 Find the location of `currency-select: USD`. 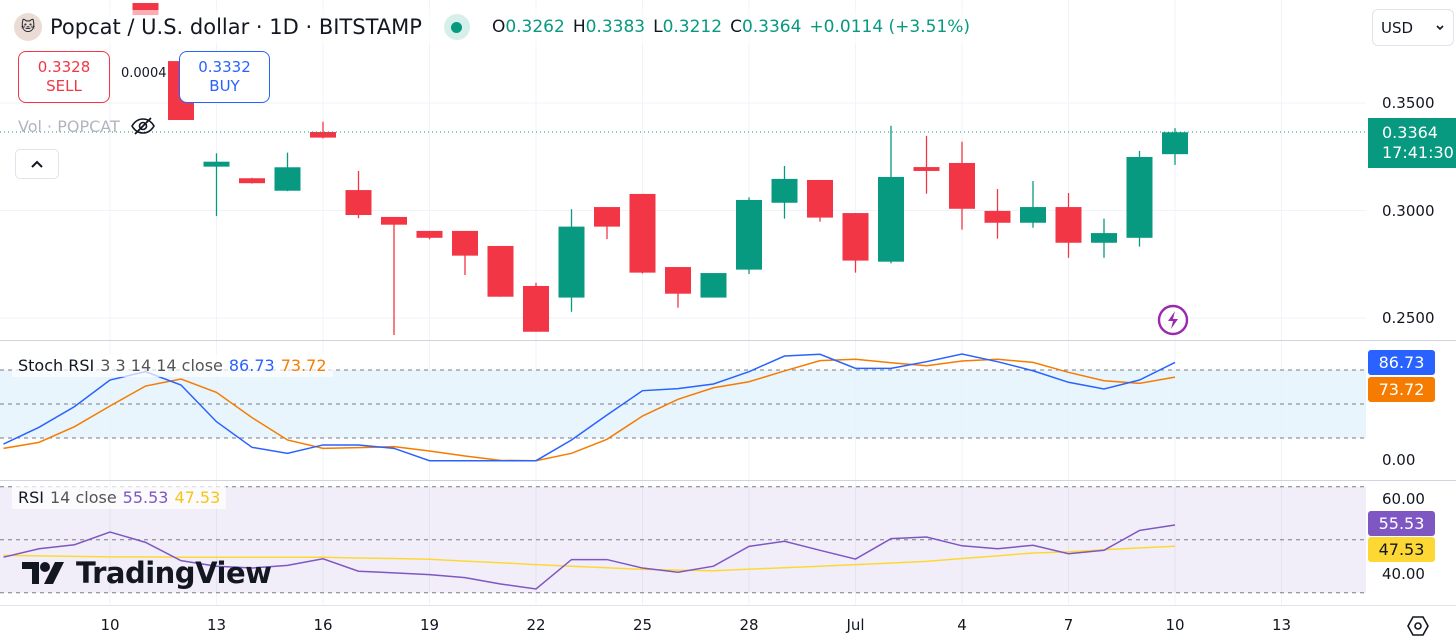

currency-select: USD is located at coordinates (1413, 27).